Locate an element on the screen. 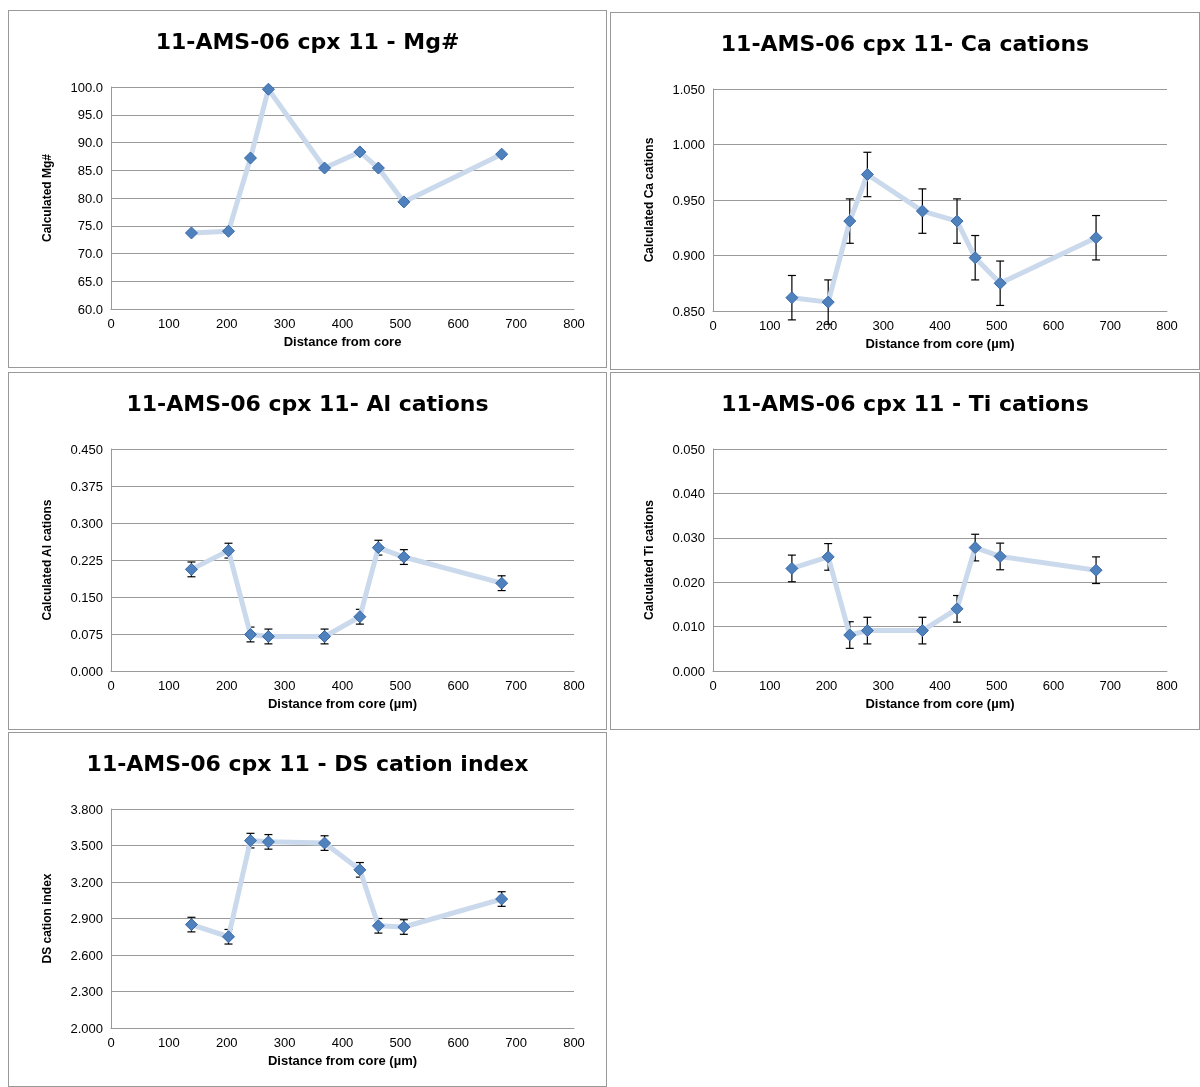  y-tick-label: 85.0 is located at coordinates (90, 170).